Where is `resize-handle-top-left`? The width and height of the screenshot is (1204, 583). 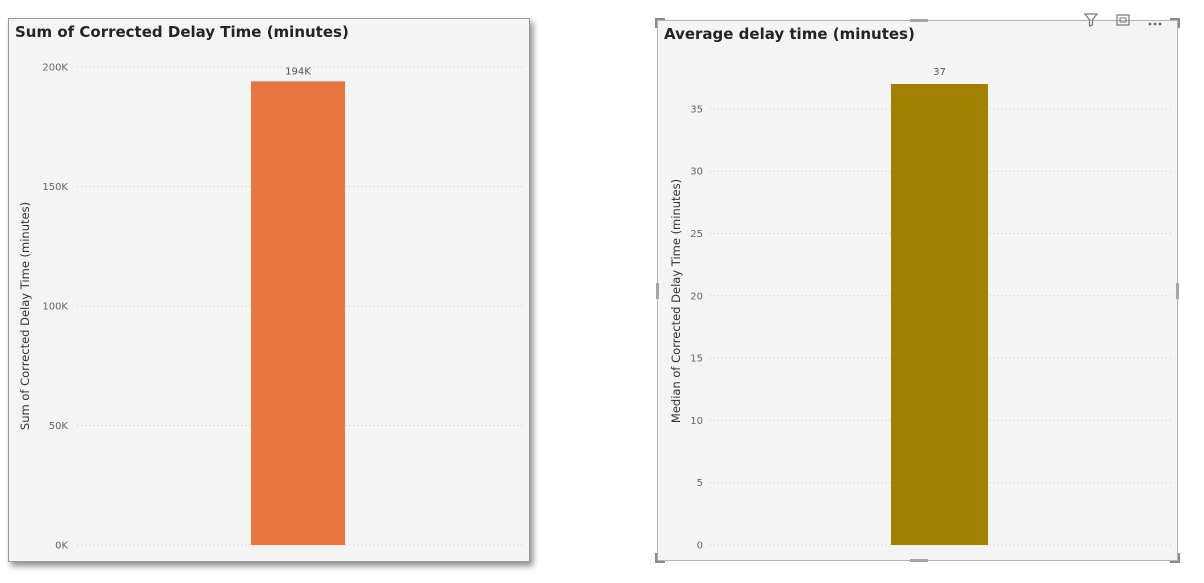
resize-handle-top-left is located at coordinates (660, 23).